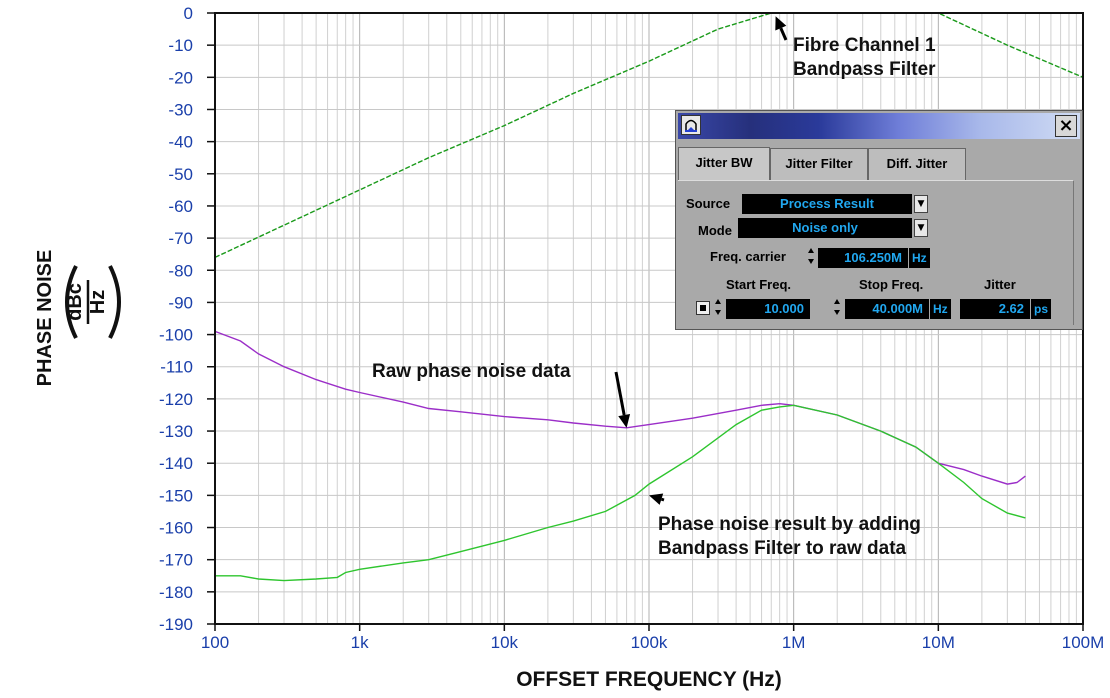 The width and height of the screenshot is (1110, 698). I want to click on y-tick-label: -60, so click(180, 206).